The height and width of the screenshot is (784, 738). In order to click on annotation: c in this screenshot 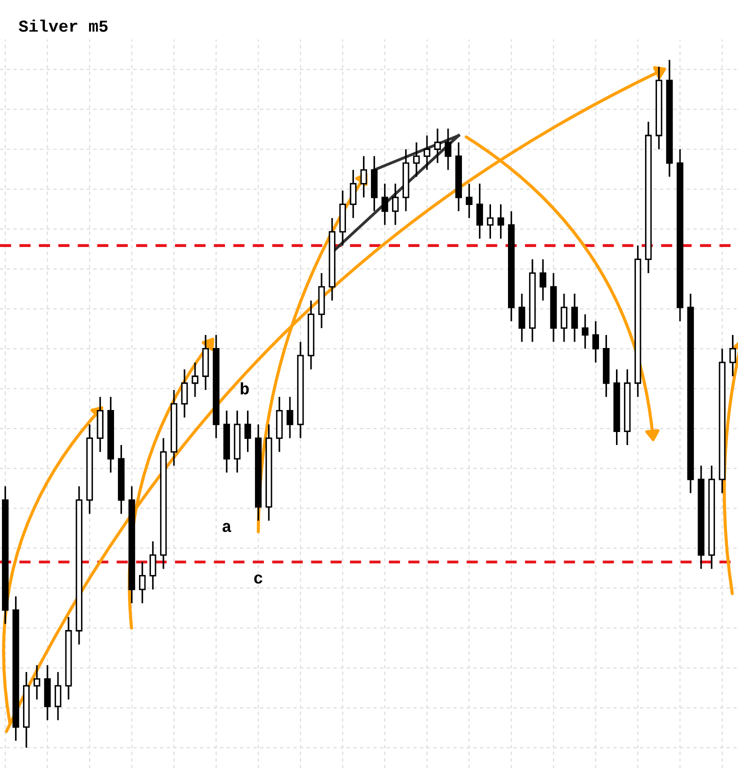, I will do `click(258, 579)`.